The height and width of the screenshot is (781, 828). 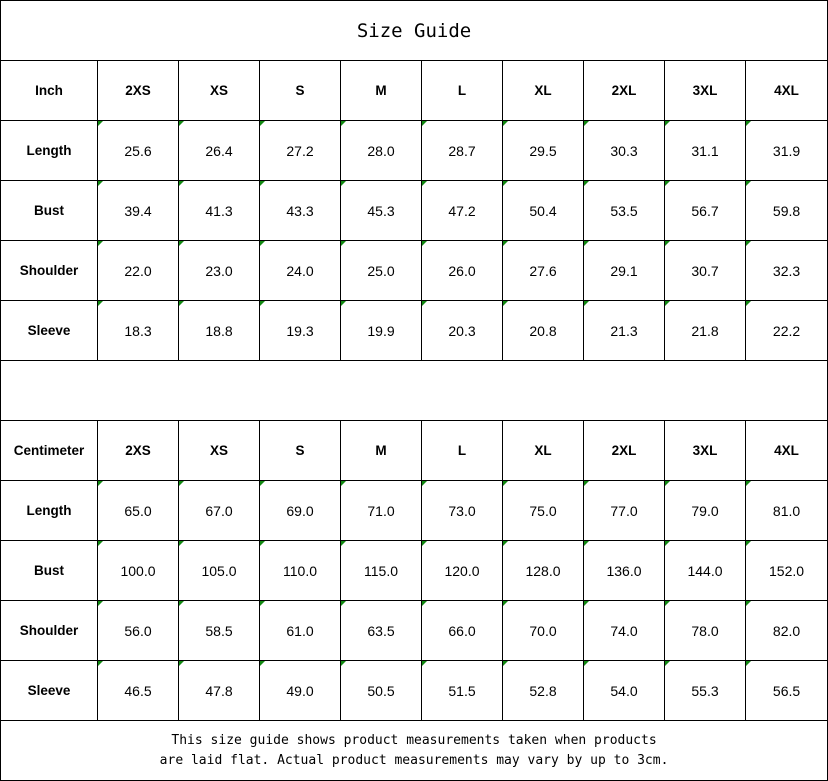 What do you see at coordinates (705, 630) in the screenshot?
I see `measurement-value: 78.0` at bounding box center [705, 630].